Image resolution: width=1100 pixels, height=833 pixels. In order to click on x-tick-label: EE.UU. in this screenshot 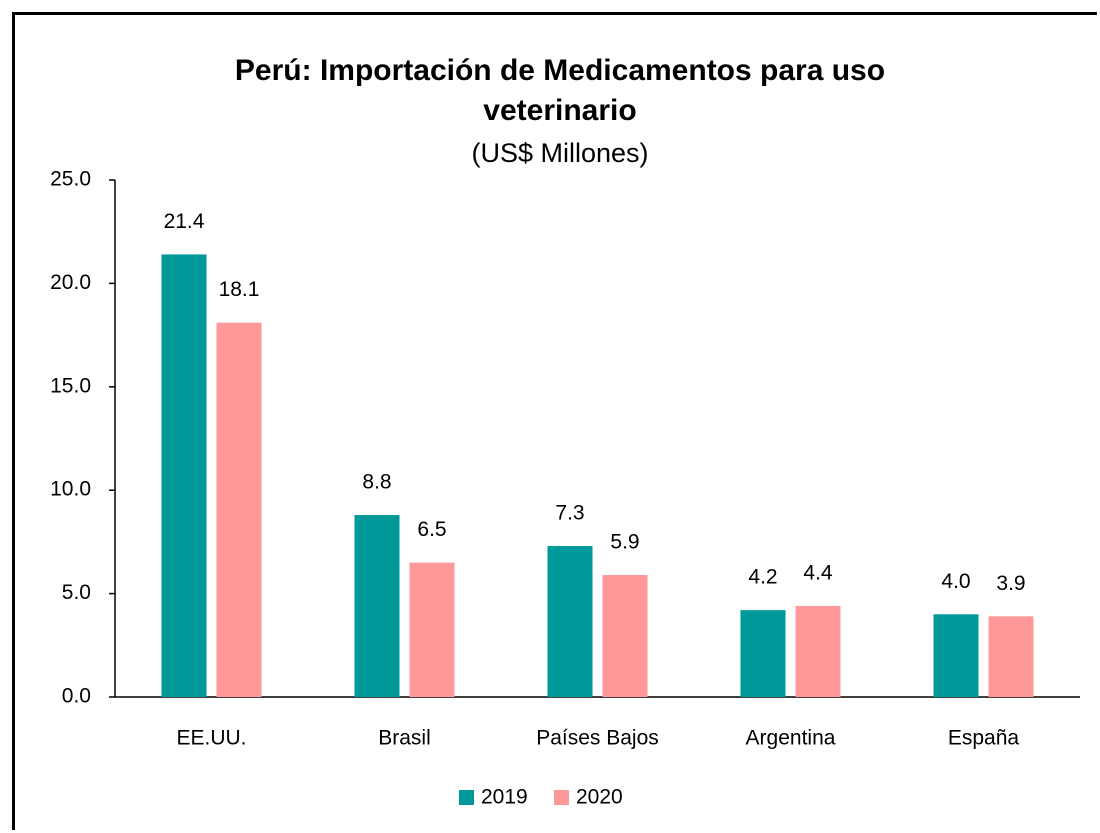, I will do `click(211, 738)`.